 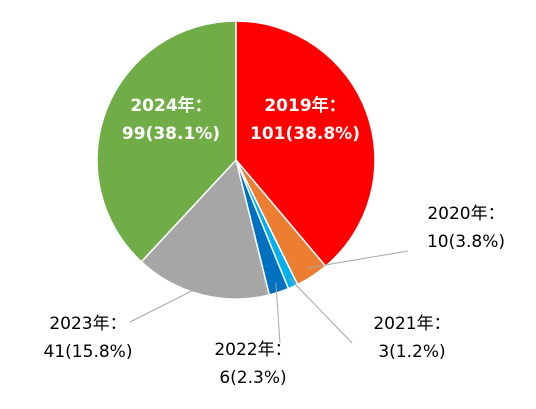 I want to click on slice-label-value: 99(38.1%), so click(x=171, y=134).